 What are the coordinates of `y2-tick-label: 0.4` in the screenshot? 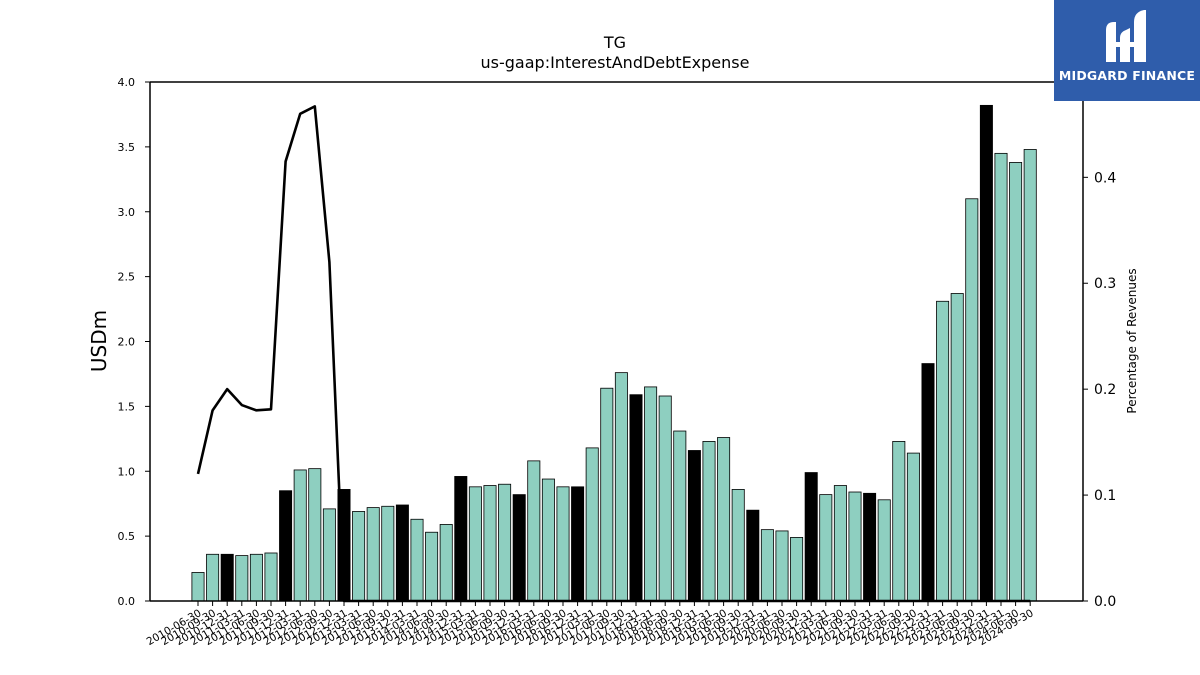 It's located at (1105, 178).